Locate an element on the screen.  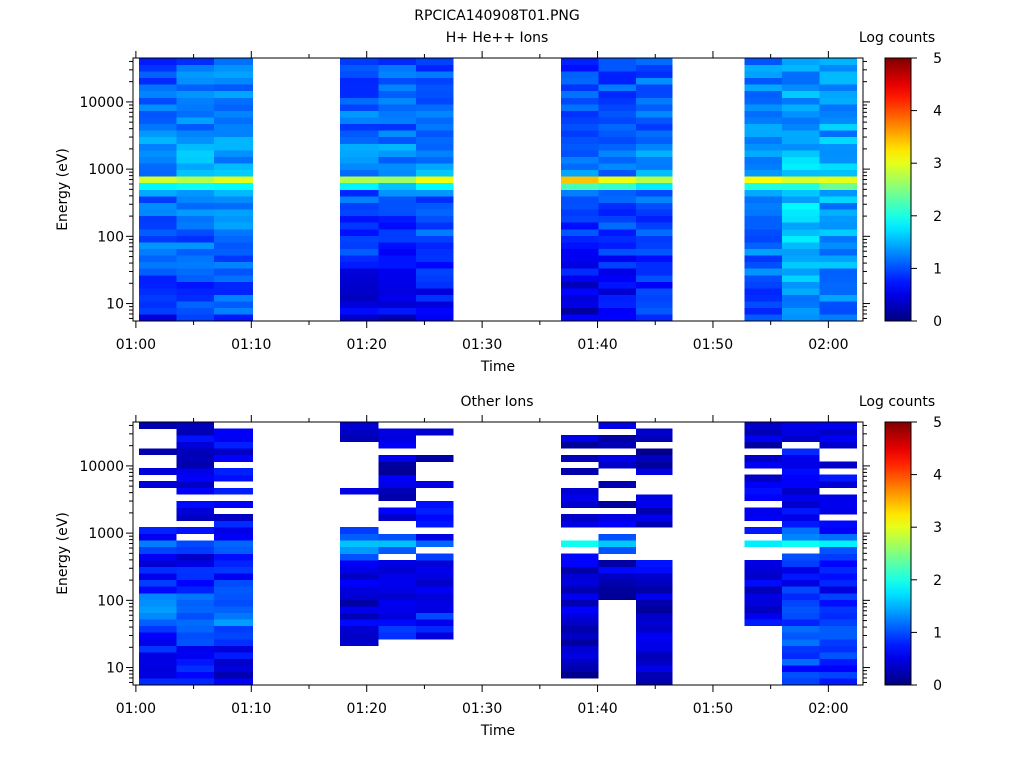
panel-title: Other Ions is located at coordinates (496, 402).